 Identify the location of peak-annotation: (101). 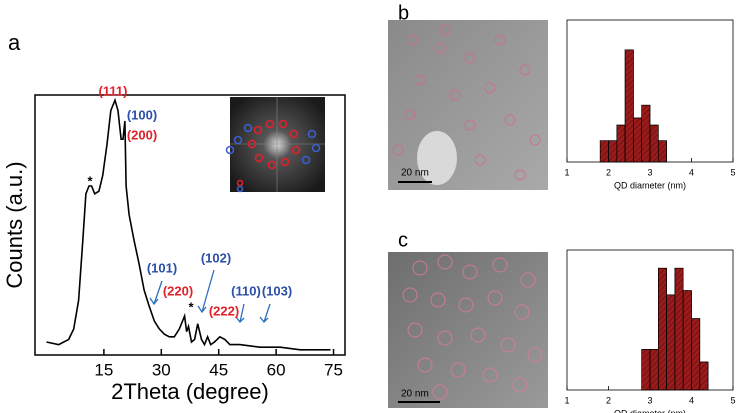
(162, 267).